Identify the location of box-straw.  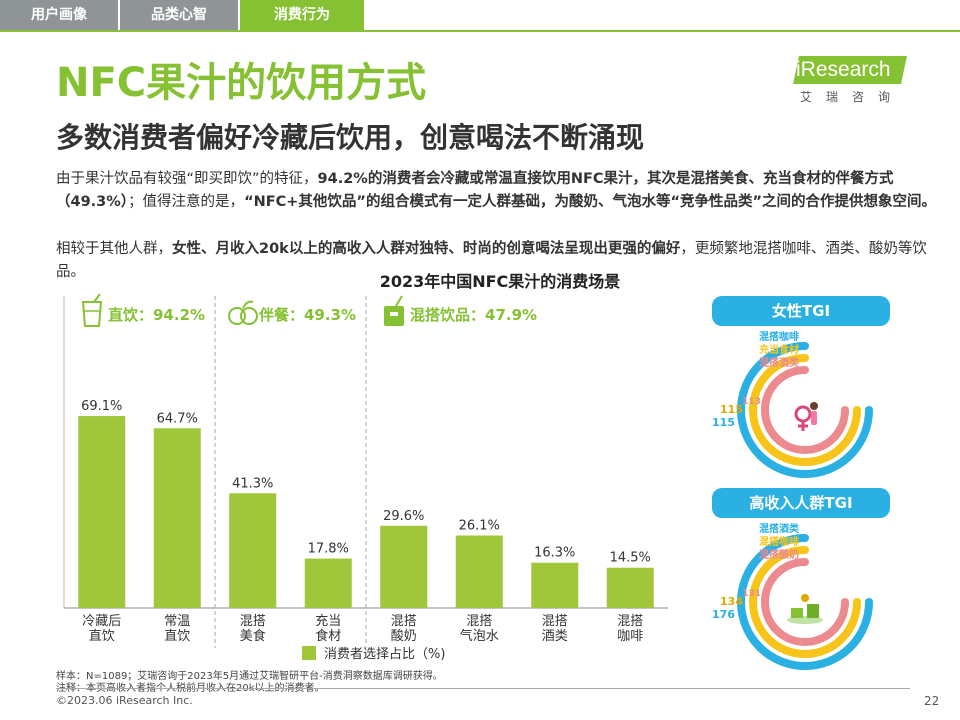
(399, 301).